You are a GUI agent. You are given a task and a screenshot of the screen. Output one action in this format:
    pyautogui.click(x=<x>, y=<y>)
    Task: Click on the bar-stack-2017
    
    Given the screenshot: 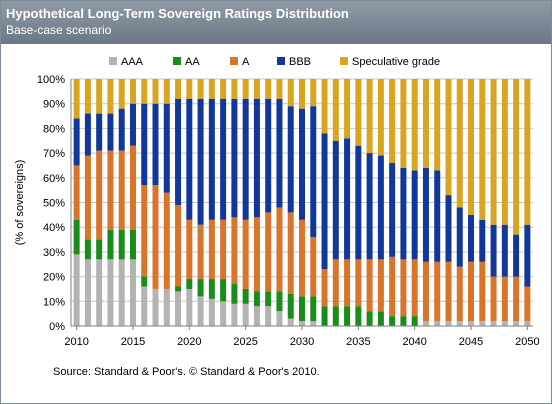 What is the action you would take?
    pyautogui.click(x=155, y=202)
    